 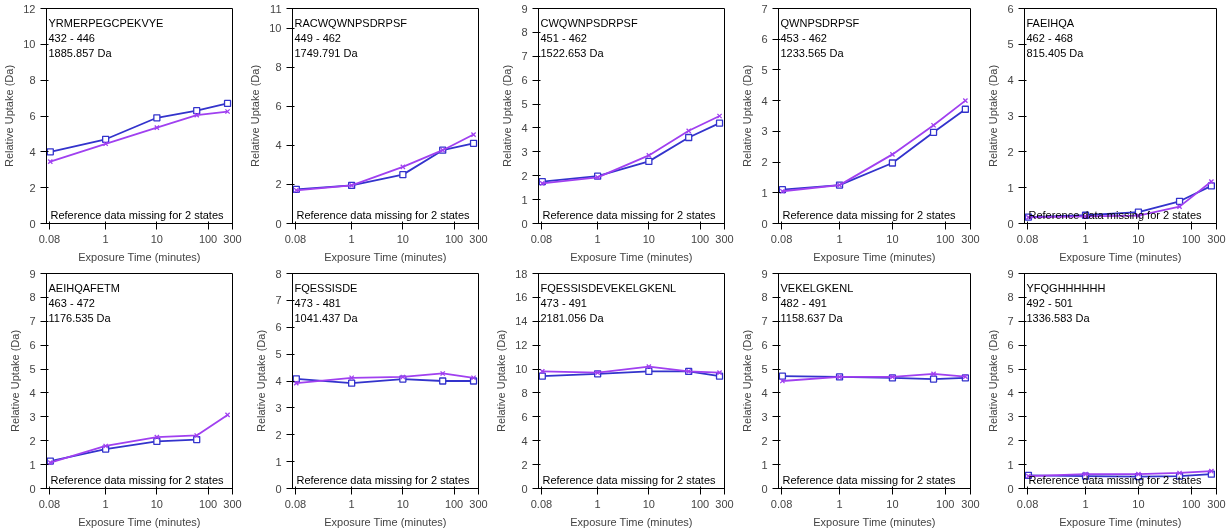 I want to click on text: 449 - 462, so click(x=317, y=37).